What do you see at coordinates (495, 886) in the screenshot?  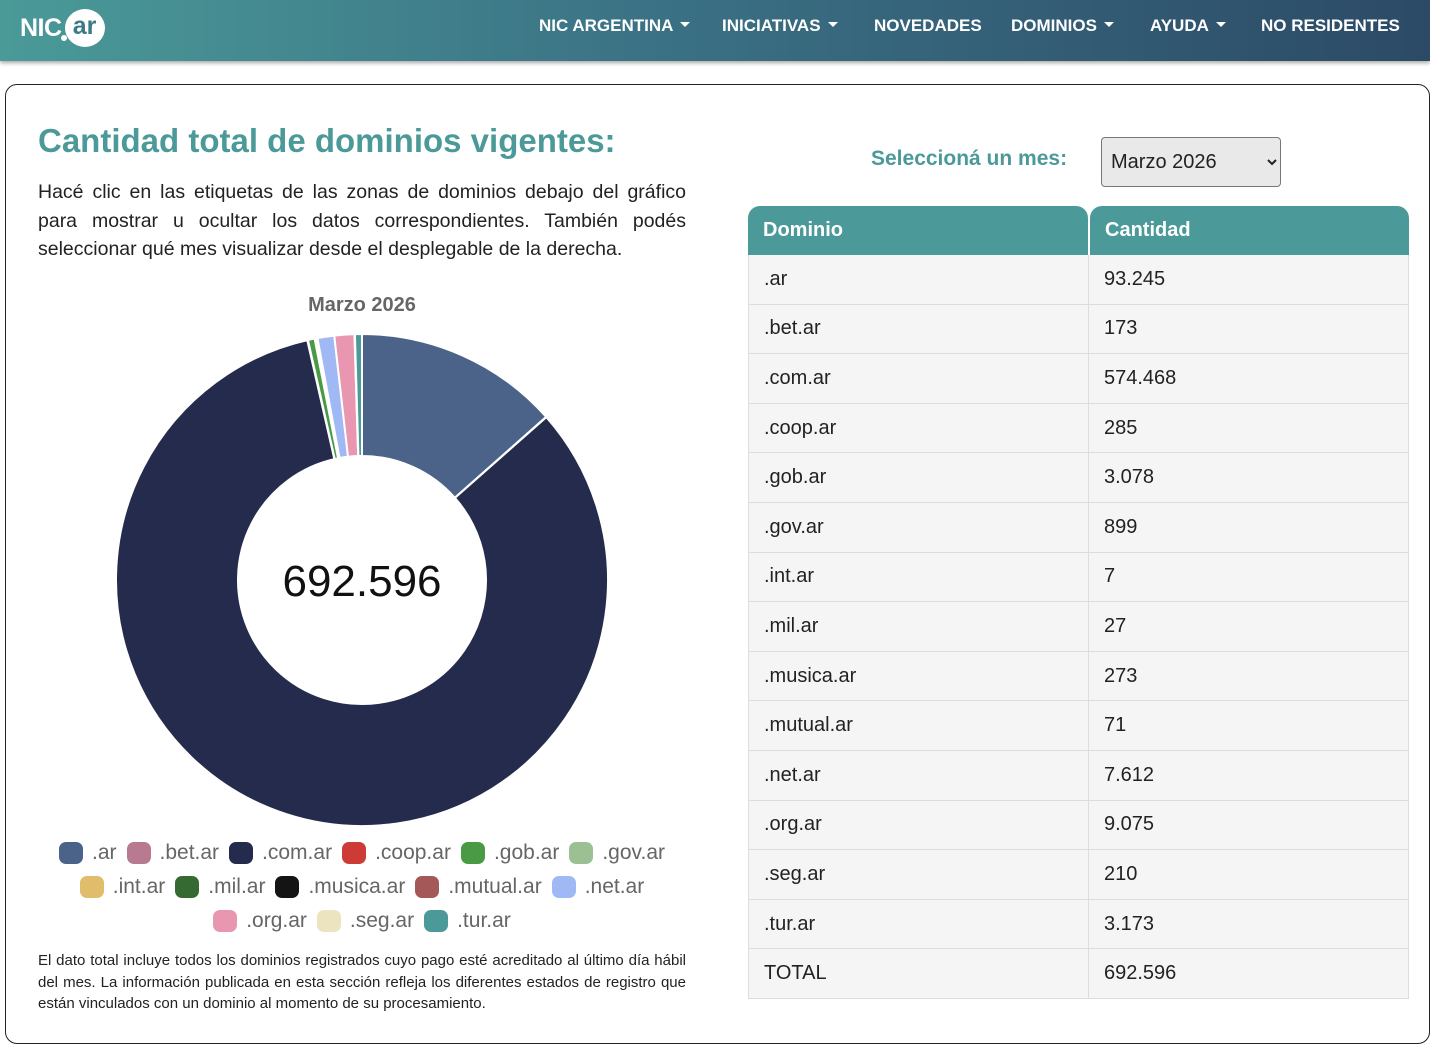 I see `legend-label: .mutual.ar` at bounding box center [495, 886].